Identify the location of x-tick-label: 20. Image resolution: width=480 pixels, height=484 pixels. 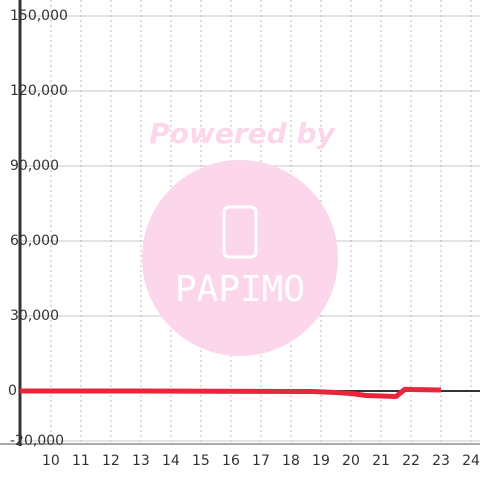
(351, 461).